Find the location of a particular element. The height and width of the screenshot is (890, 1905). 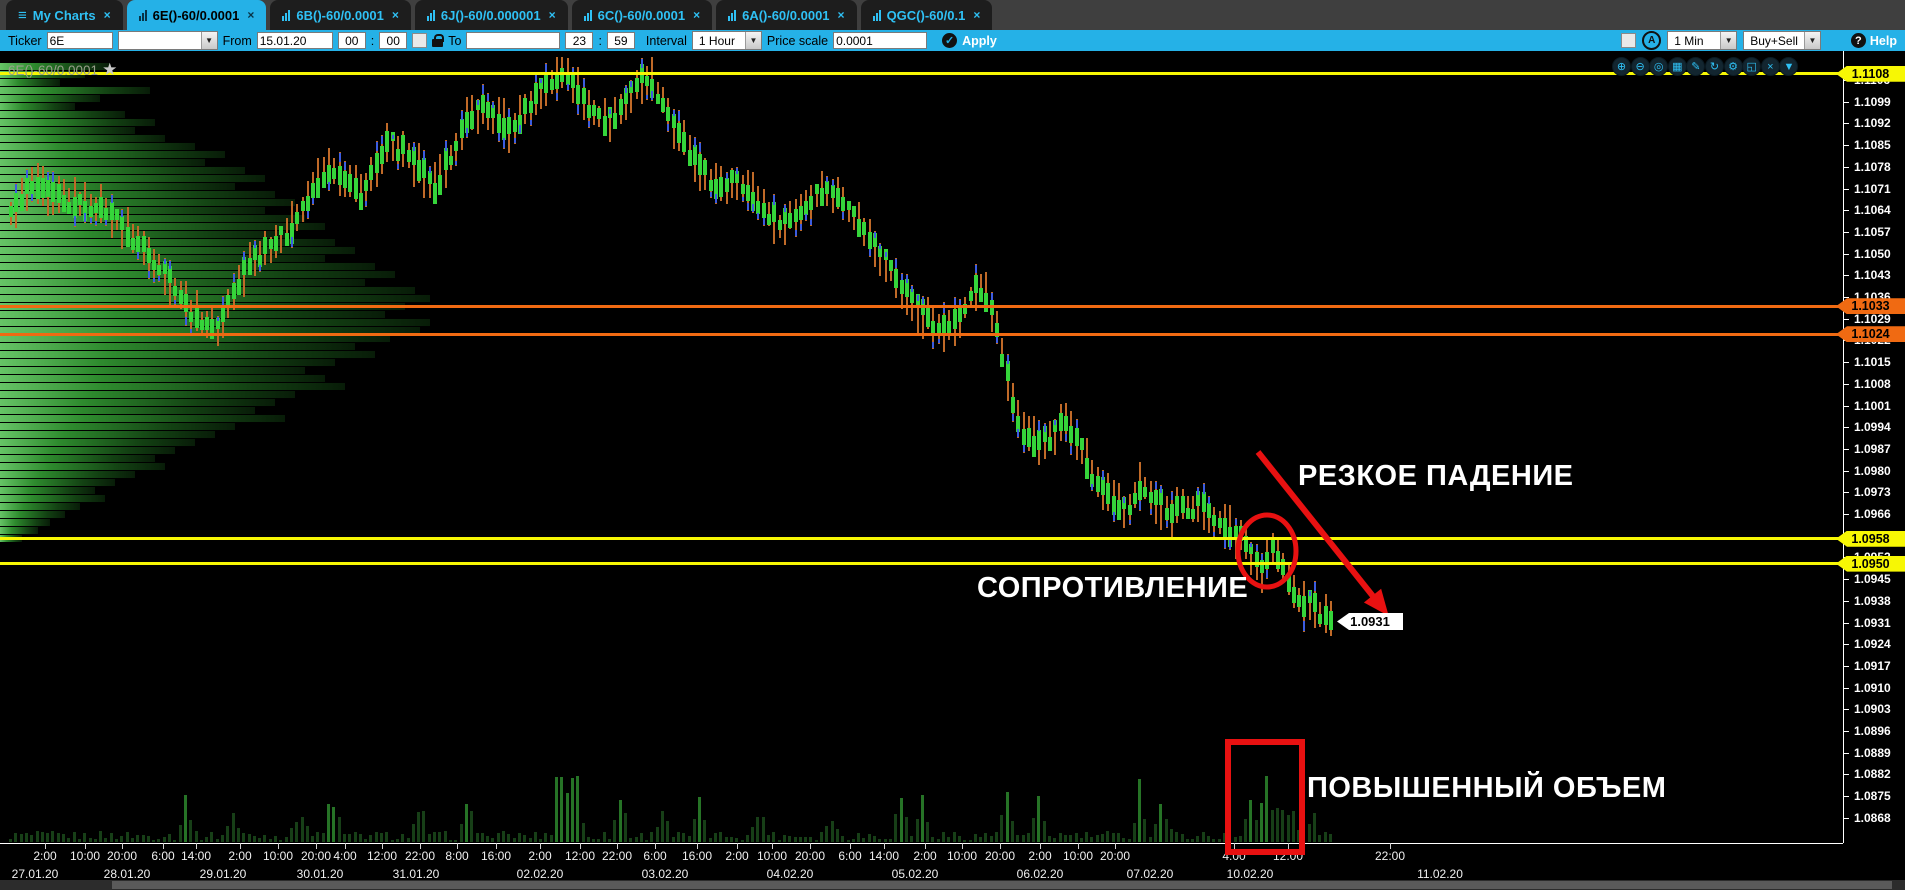

tab-qgc-60-0-1: QGC()-60/0.1 × is located at coordinates (926, 15).